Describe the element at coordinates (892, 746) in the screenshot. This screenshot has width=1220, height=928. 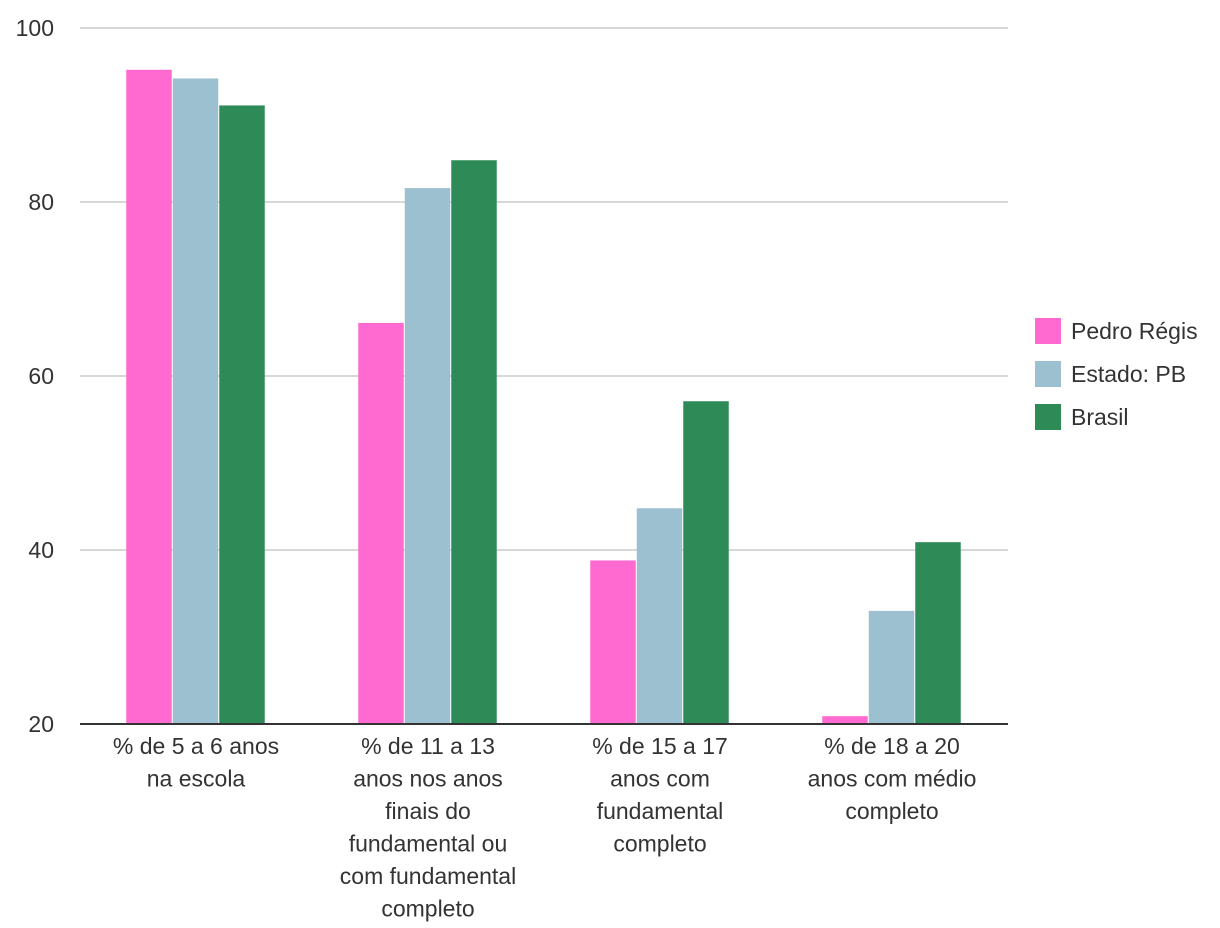
I see `x-tick-label-line: % de 18 a 20` at that location.